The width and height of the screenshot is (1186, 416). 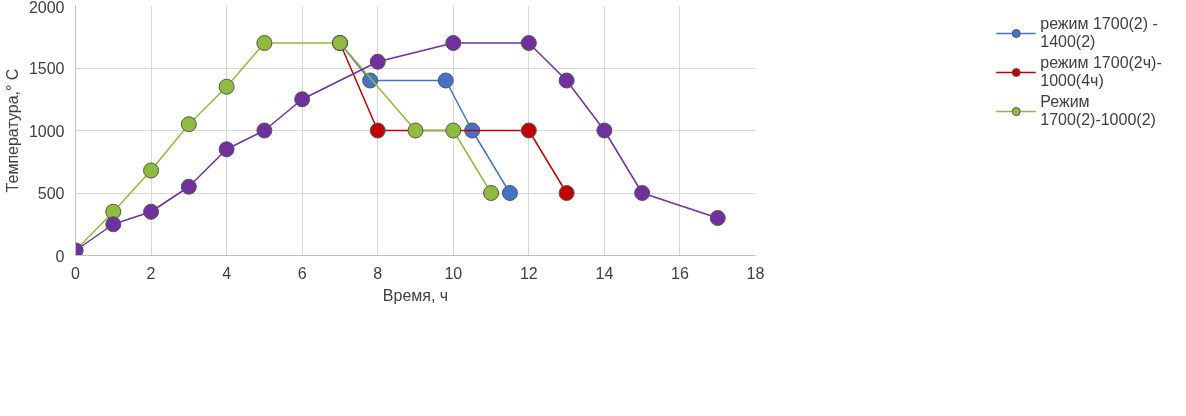 What do you see at coordinates (46, 68) in the screenshot?
I see `y-tick-label: 1500` at bounding box center [46, 68].